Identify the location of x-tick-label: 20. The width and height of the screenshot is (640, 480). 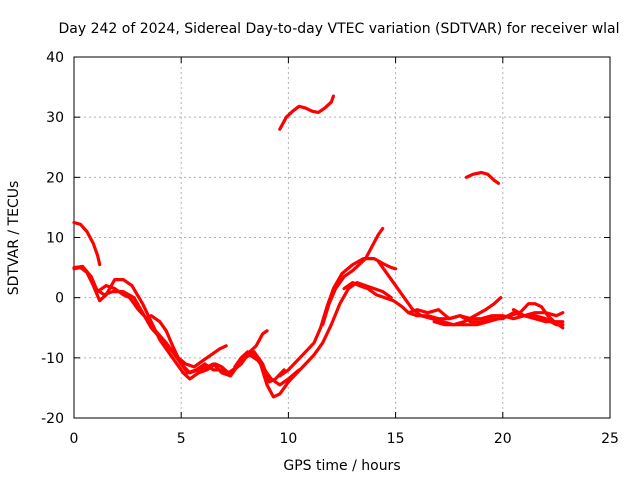
(503, 439).